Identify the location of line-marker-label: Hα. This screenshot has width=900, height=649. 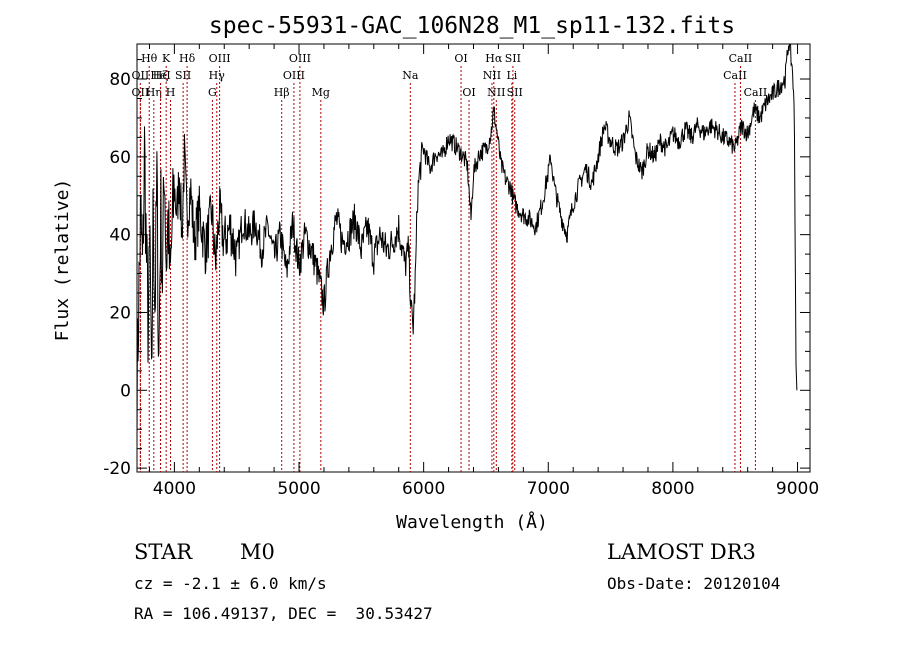
(494, 58).